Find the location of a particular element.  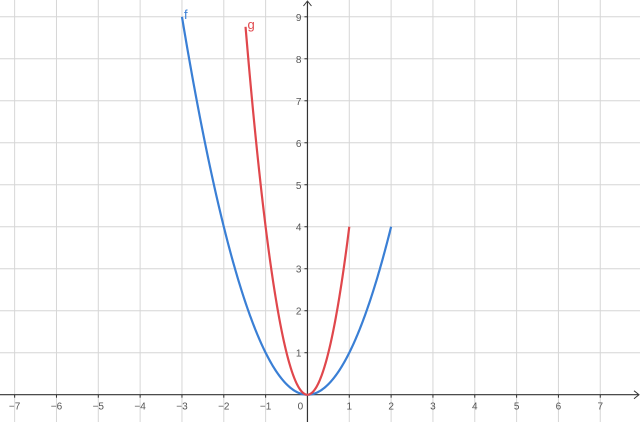

curve-label-g: g is located at coordinates (251, 24).